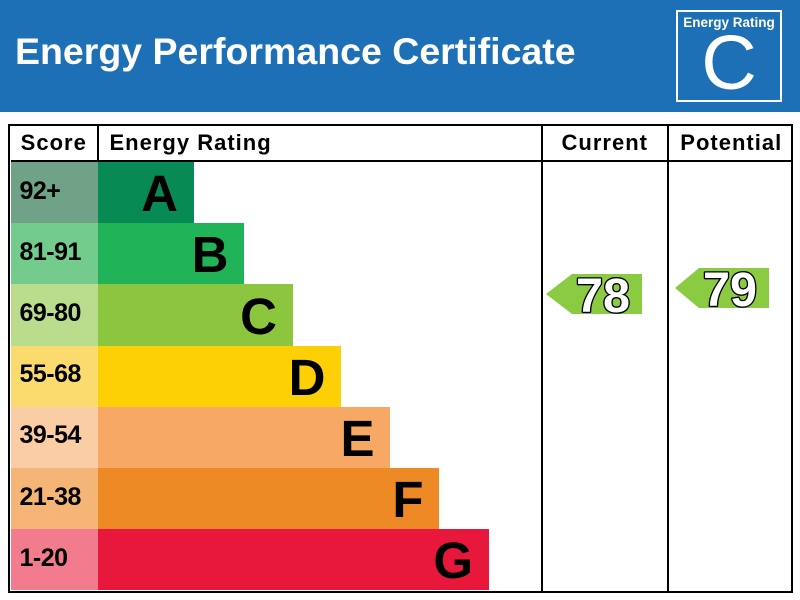 This screenshot has height=600, width=800. Describe the element at coordinates (730, 290) in the screenshot. I see `svg-text: 79` at that location.